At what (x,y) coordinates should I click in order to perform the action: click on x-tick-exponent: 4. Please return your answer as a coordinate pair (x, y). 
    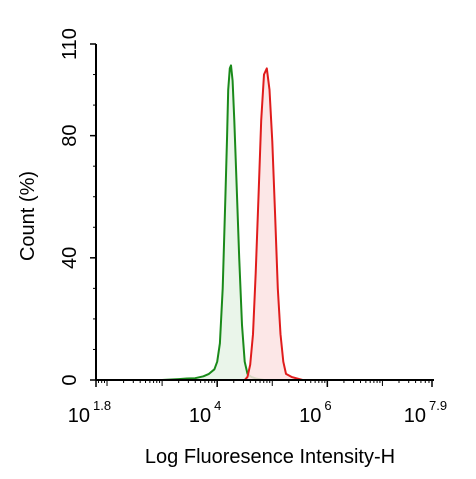
    Looking at the image, I should click on (217, 405).